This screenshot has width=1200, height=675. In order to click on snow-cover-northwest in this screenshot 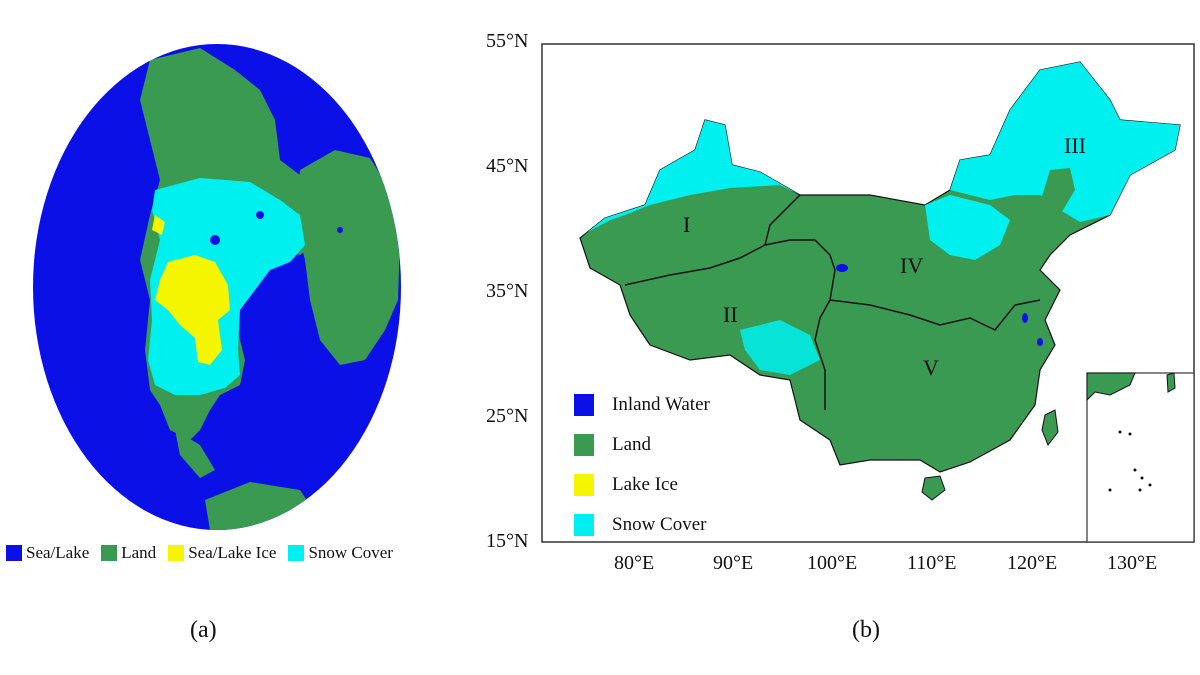, I will do `click(690, 179)`.